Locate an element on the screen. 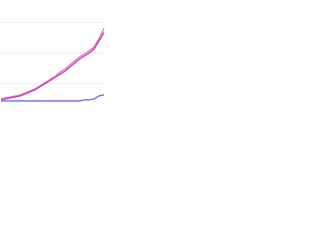  chart is located at coordinates (52, 61).